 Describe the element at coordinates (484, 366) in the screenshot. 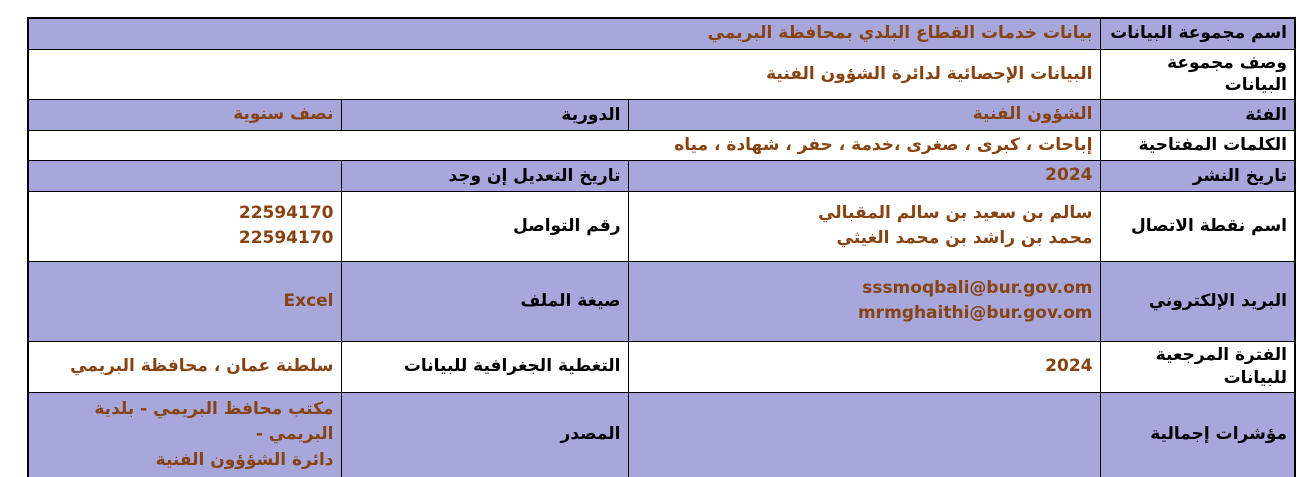

I see `cell-label-geo-coverage: التغطية الجغرافية للبيانات` at that location.